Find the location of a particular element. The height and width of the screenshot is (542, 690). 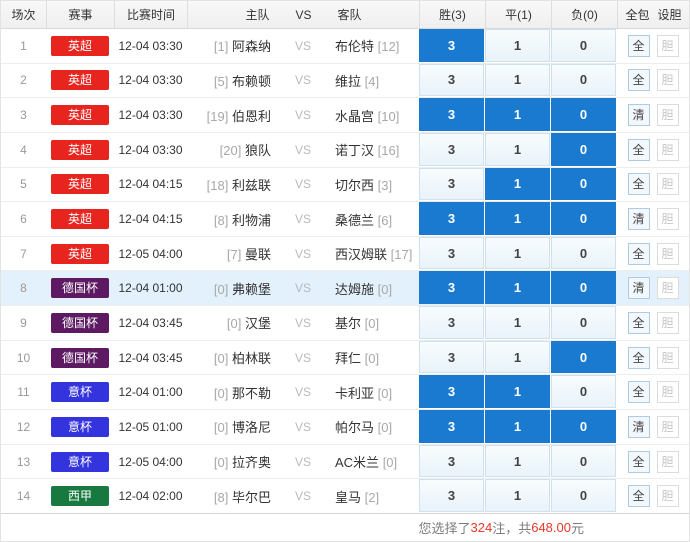

away-team-cell: 拜仁 [0] is located at coordinates (371, 357).